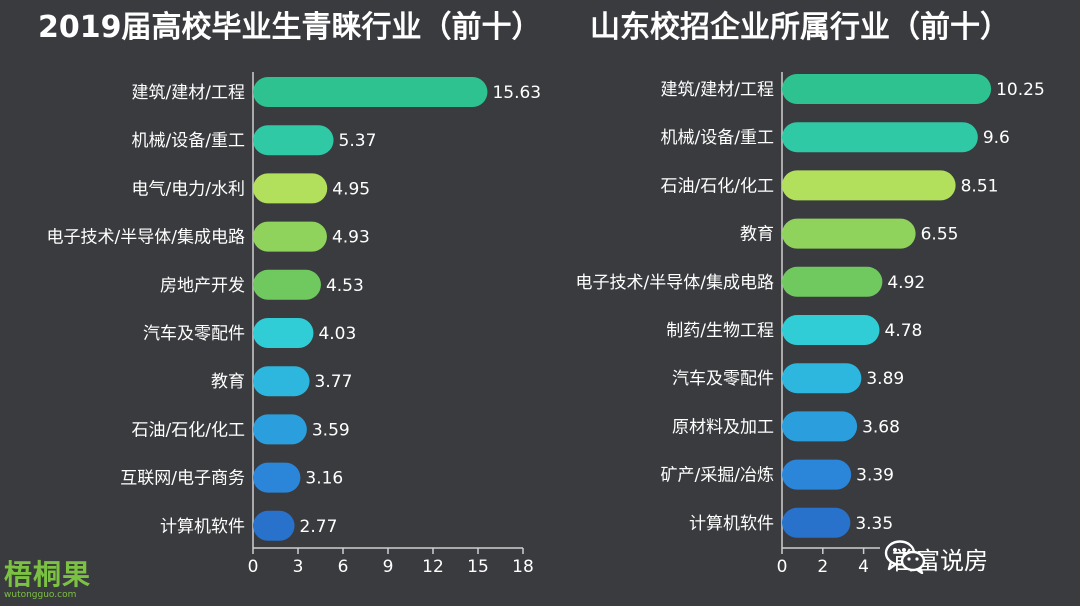 Image resolution: width=1080 pixels, height=606 pixels. I want to click on left-category-label: 电子技术/半导体/集成电路, so click(146, 238).